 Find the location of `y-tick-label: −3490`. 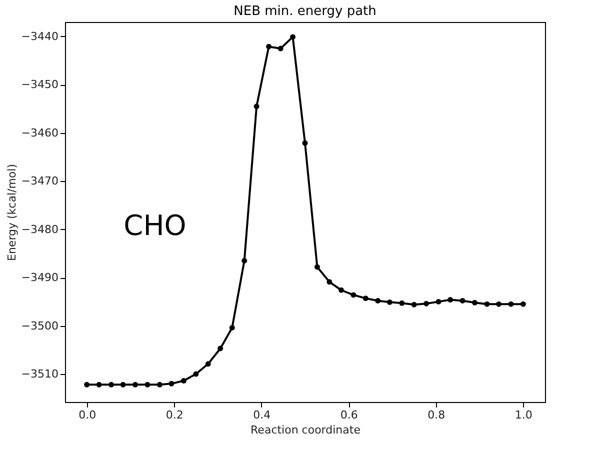

y-tick-label: −3490 is located at coordinates (39, 277).